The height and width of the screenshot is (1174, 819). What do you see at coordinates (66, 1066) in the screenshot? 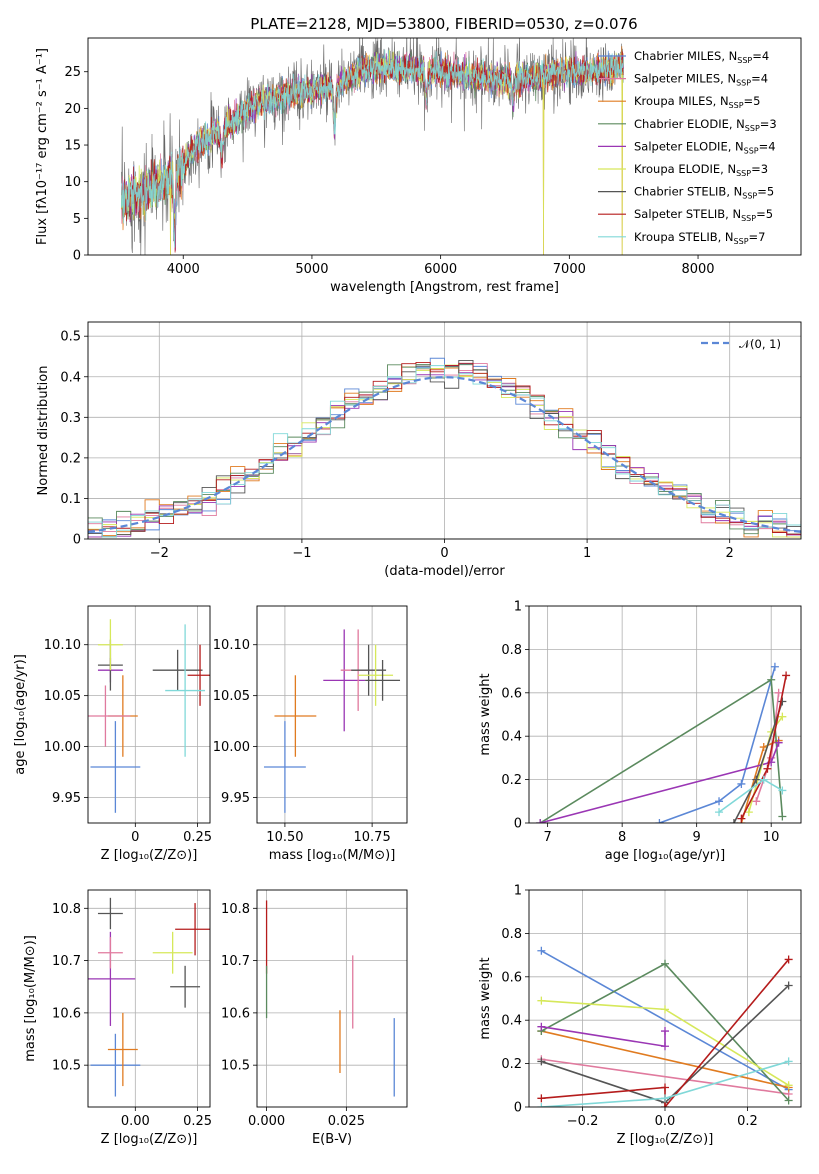
I see `y-tick-label: 10.5` at bounding box center [66, 1066].